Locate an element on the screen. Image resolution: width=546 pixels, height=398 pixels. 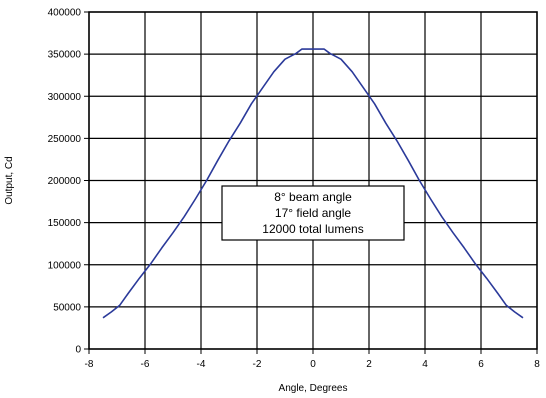
x-tick-label: -8 is located at coordinates (89, 364).